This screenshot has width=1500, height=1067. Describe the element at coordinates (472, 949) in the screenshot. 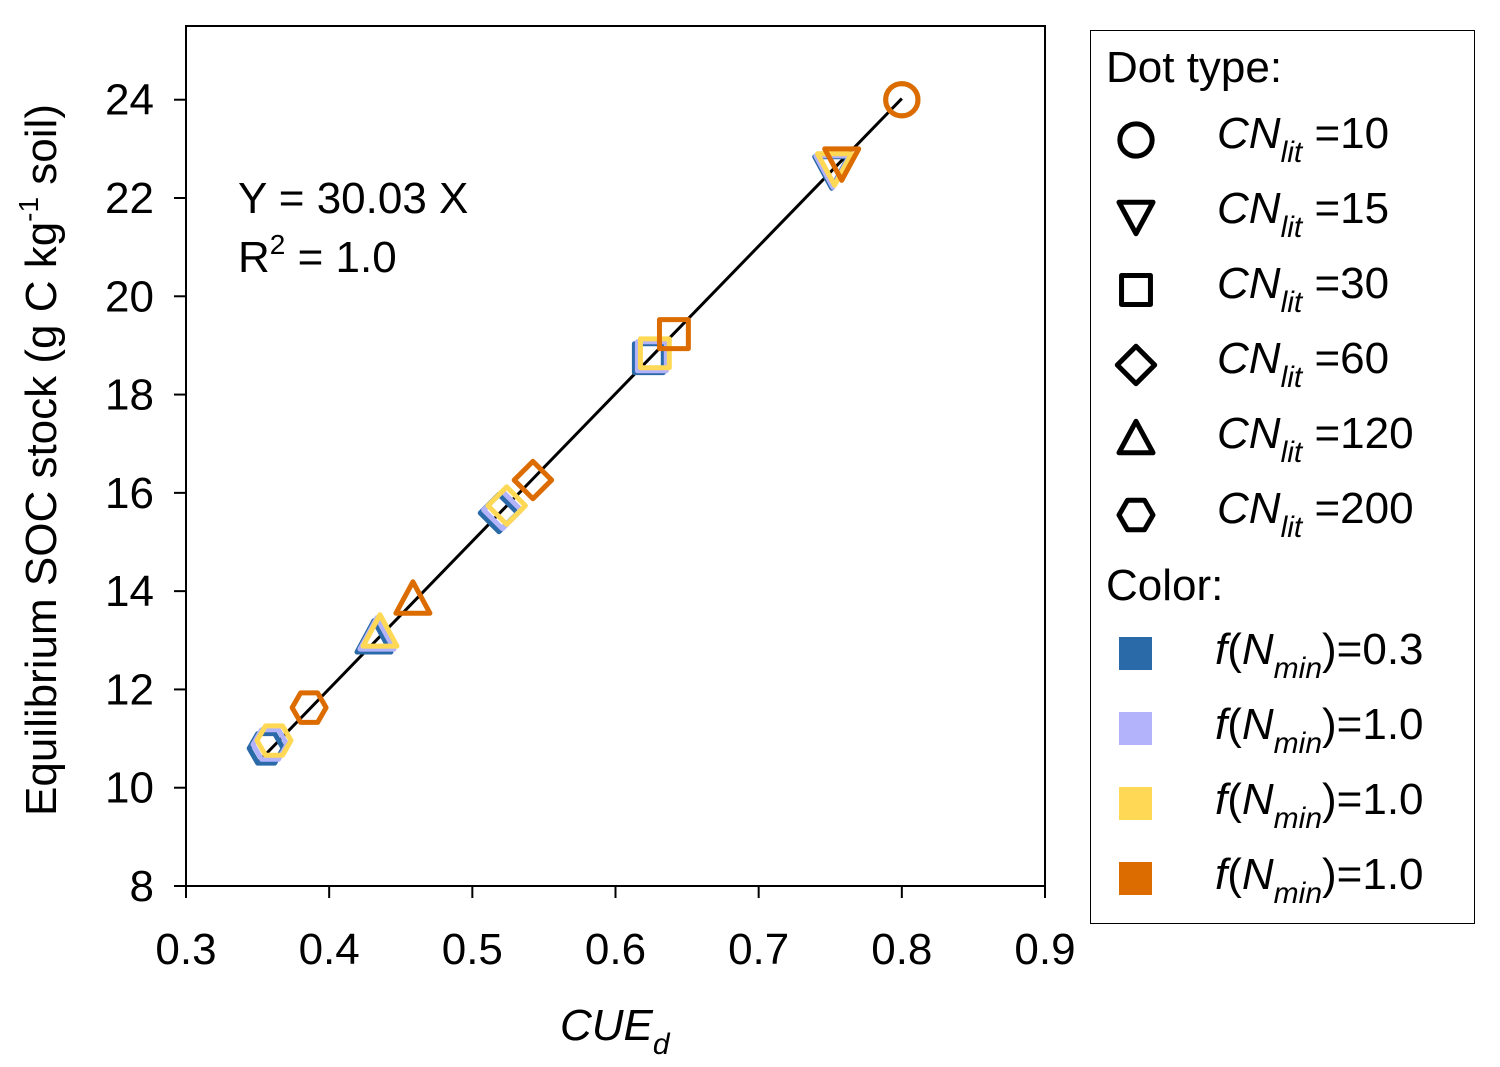

I see `x-tick-label: 0.5` at that location.